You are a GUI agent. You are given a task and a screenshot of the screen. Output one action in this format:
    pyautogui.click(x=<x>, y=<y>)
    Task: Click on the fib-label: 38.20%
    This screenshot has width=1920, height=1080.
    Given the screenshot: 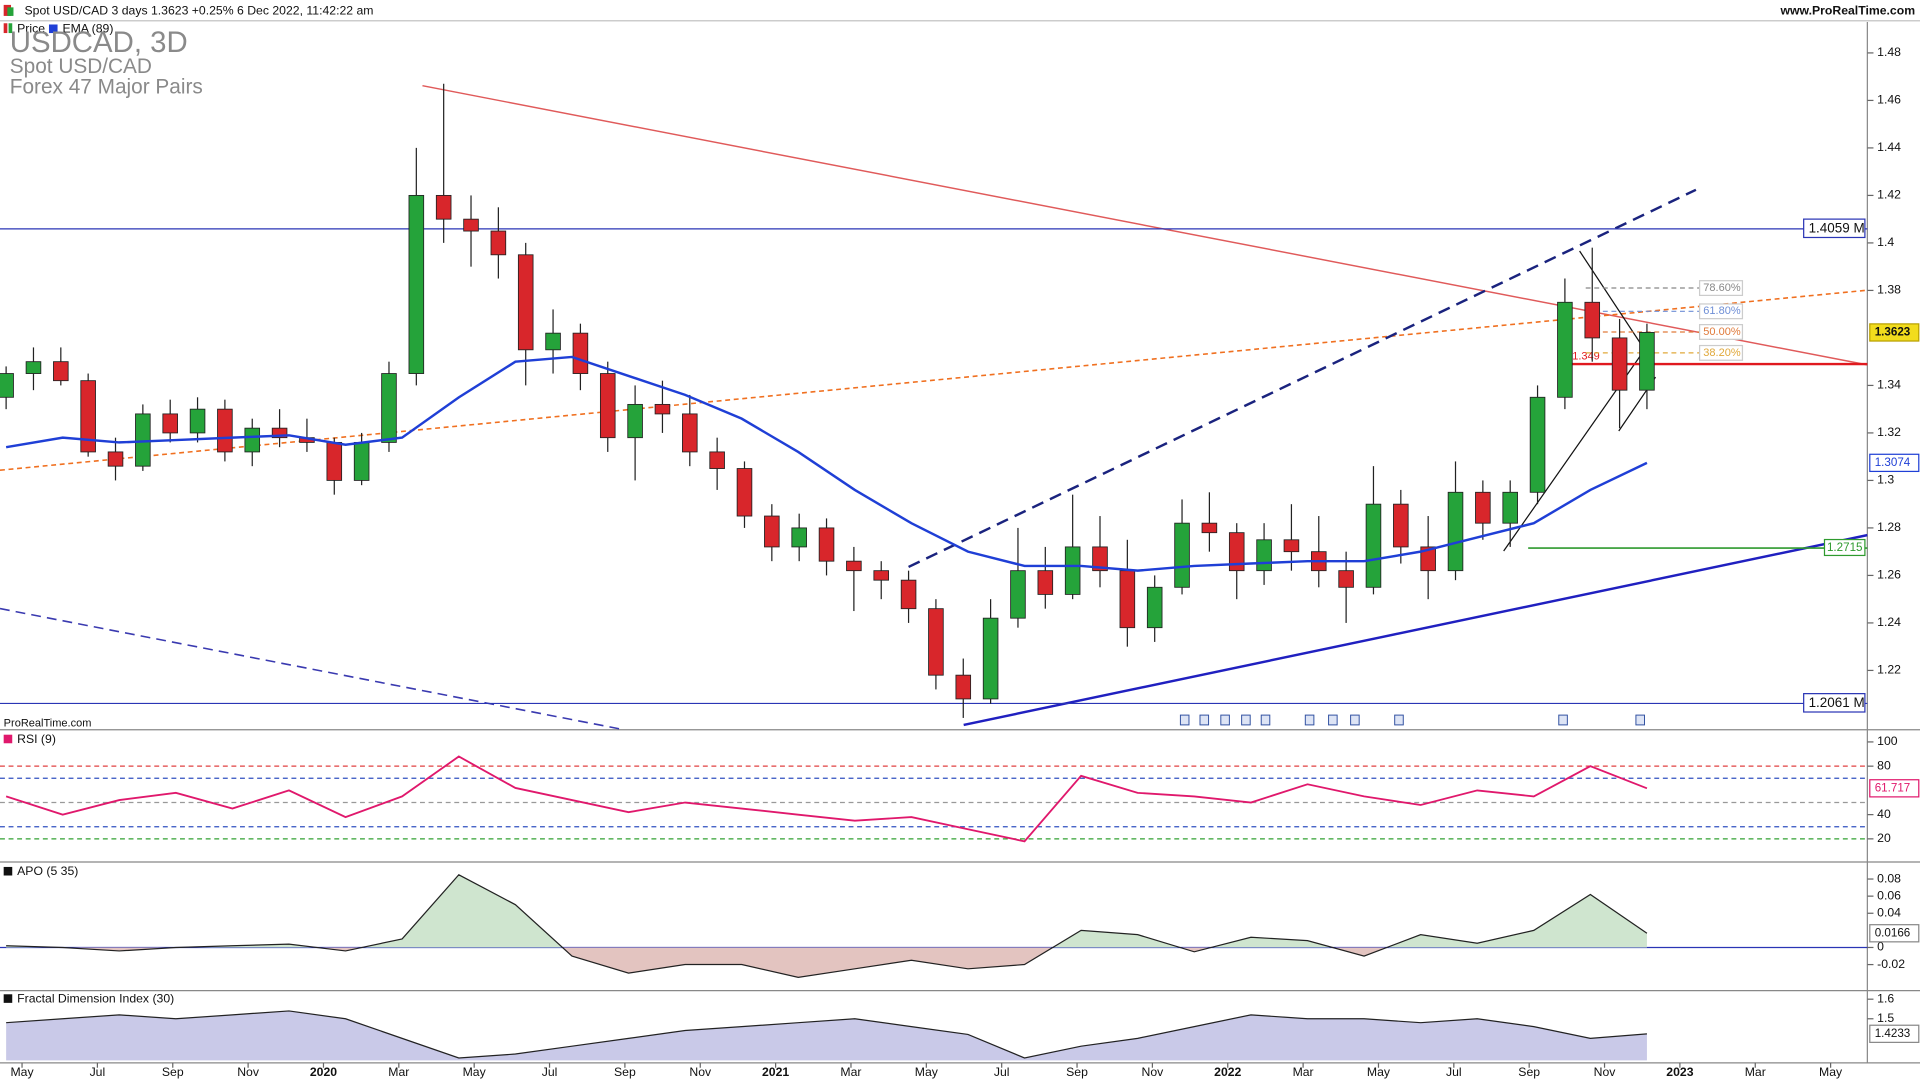 What is the action you would take?
    pyautogui.click(x=1722, y=353)
    